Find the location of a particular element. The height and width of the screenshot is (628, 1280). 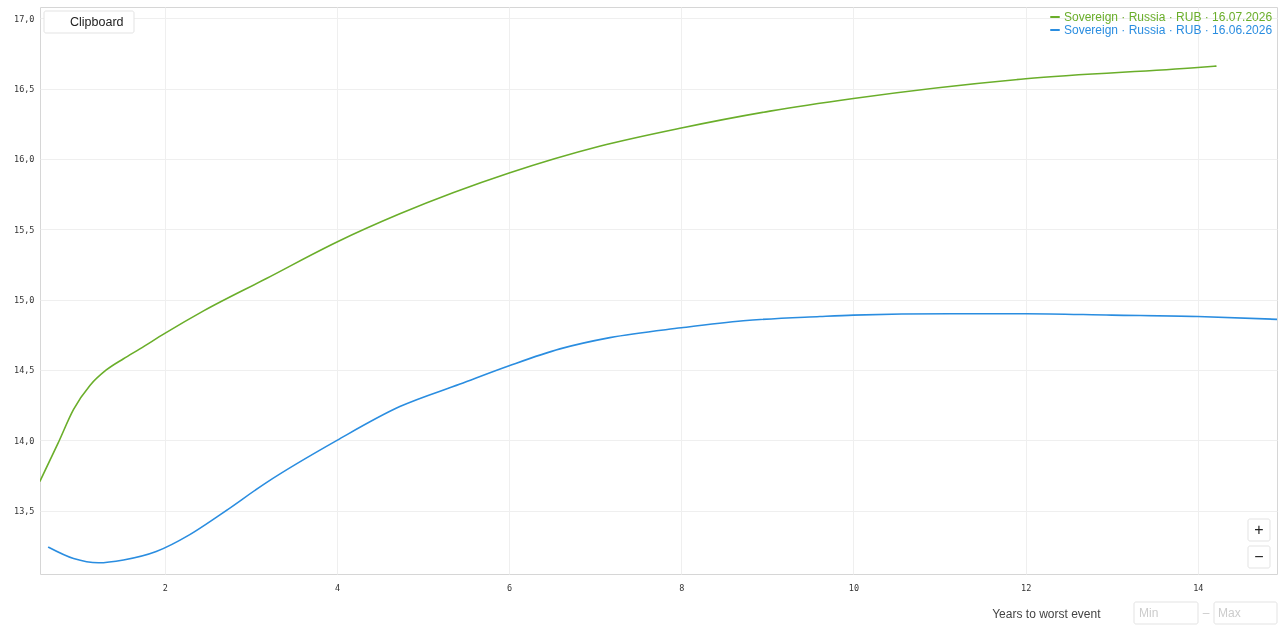

y-tick-label: 15,5 is located at coordinates (24, 229).